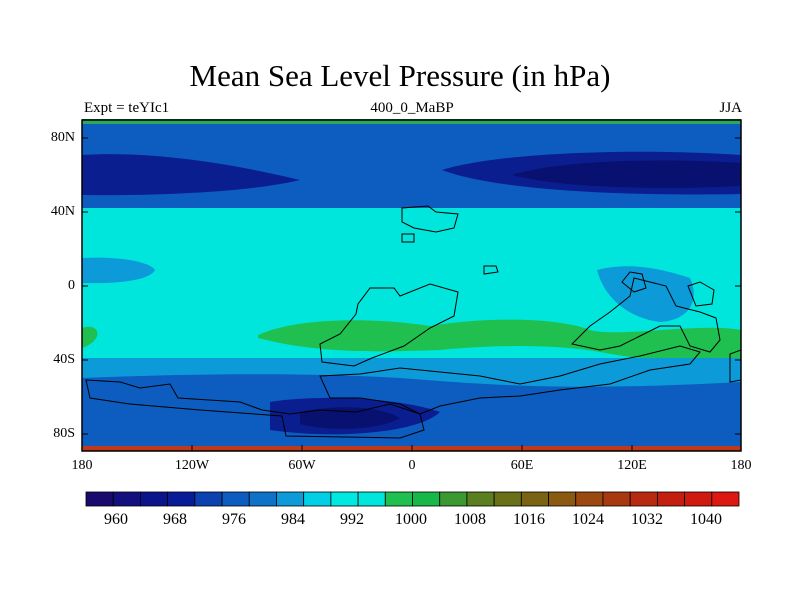  What do you see at coordinates (499, 340) in the screenshot?
I see `subtropical-high` at bounding box center [499, 340].